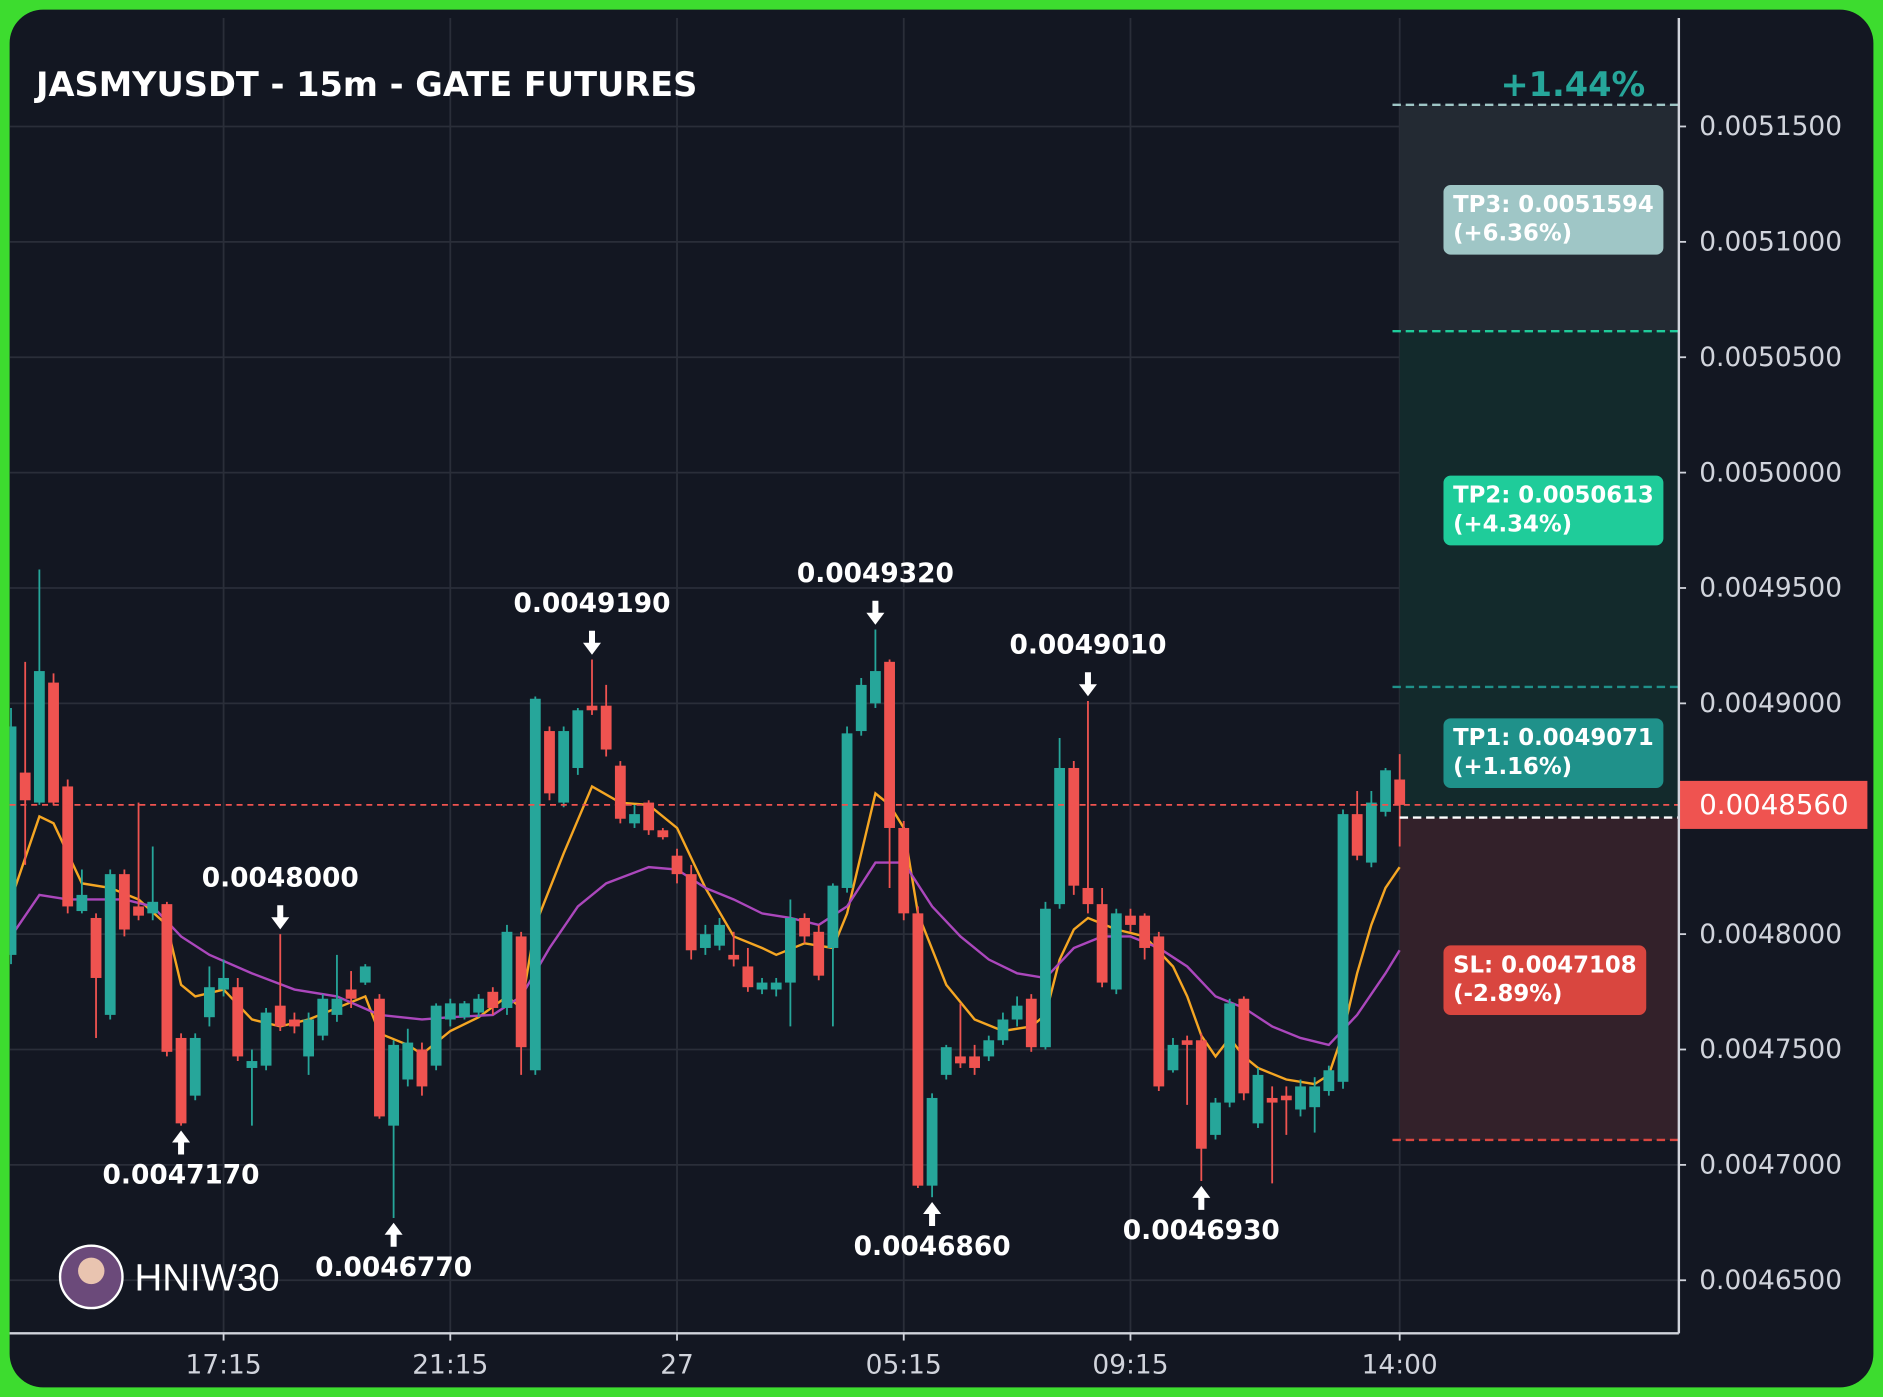 This screenshot has height=1397, width=1883. Describe the element at coordinates (1553, 205) in the screenshot. I see `position-label-text: TP3: 0.0051594` at that location.